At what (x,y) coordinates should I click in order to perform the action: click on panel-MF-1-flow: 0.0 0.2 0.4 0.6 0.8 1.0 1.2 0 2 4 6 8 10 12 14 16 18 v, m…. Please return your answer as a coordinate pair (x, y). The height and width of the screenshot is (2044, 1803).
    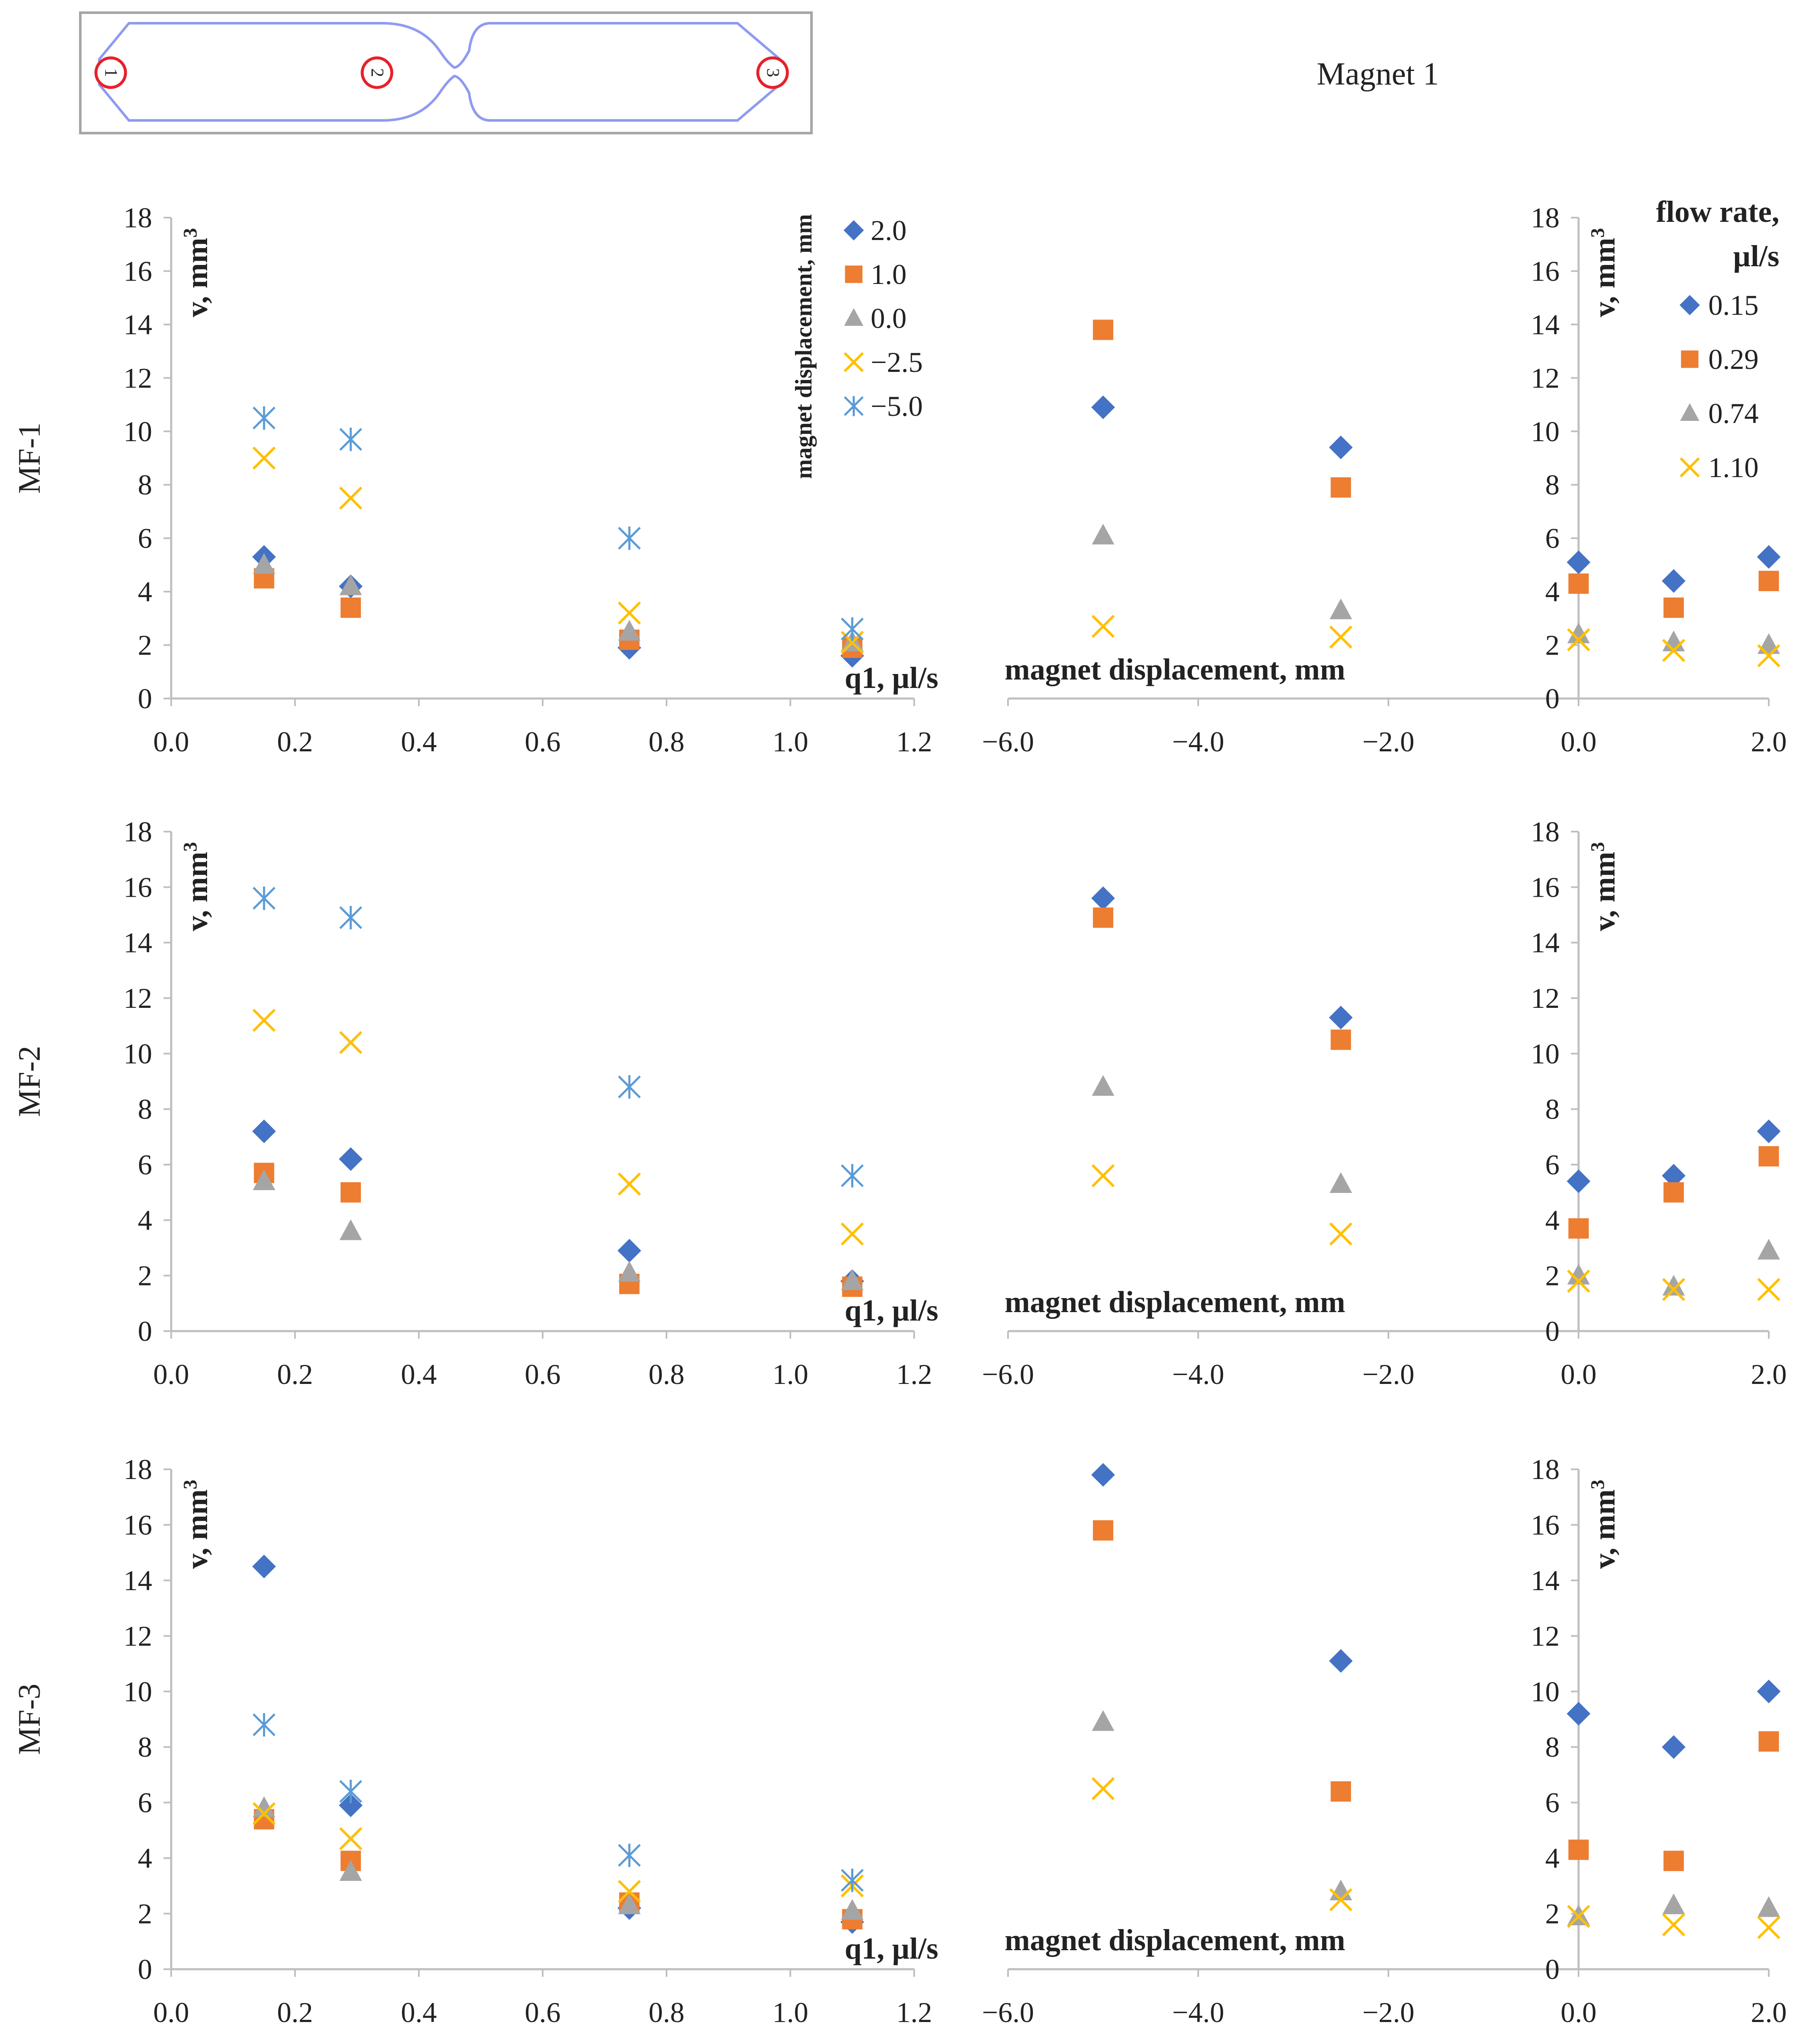
    Looking at the image, I should click on (530, 480).